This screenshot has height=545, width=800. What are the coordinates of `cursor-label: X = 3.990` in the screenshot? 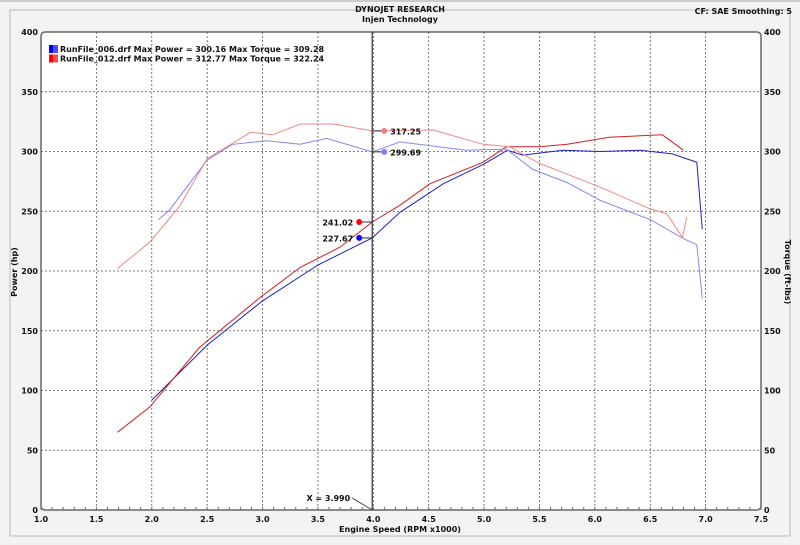 It's located at (328, 498).